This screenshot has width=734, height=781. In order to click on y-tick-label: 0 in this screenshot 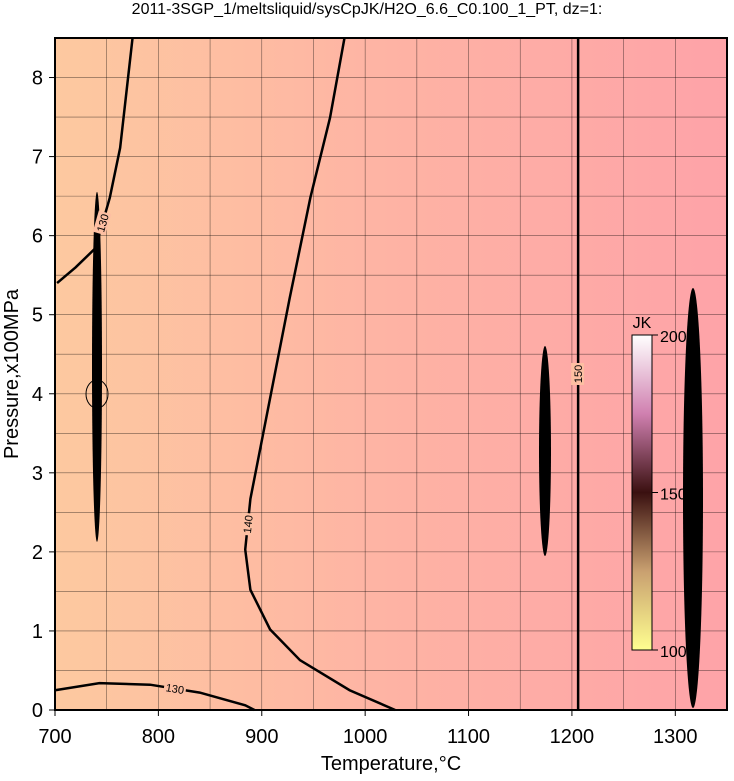, I will do `click(37, 711)`.